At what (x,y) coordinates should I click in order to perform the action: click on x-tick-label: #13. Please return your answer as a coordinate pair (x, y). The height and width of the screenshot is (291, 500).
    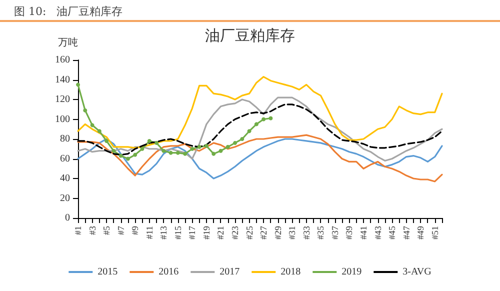
    Looking at the image, I should click on (163, 233).